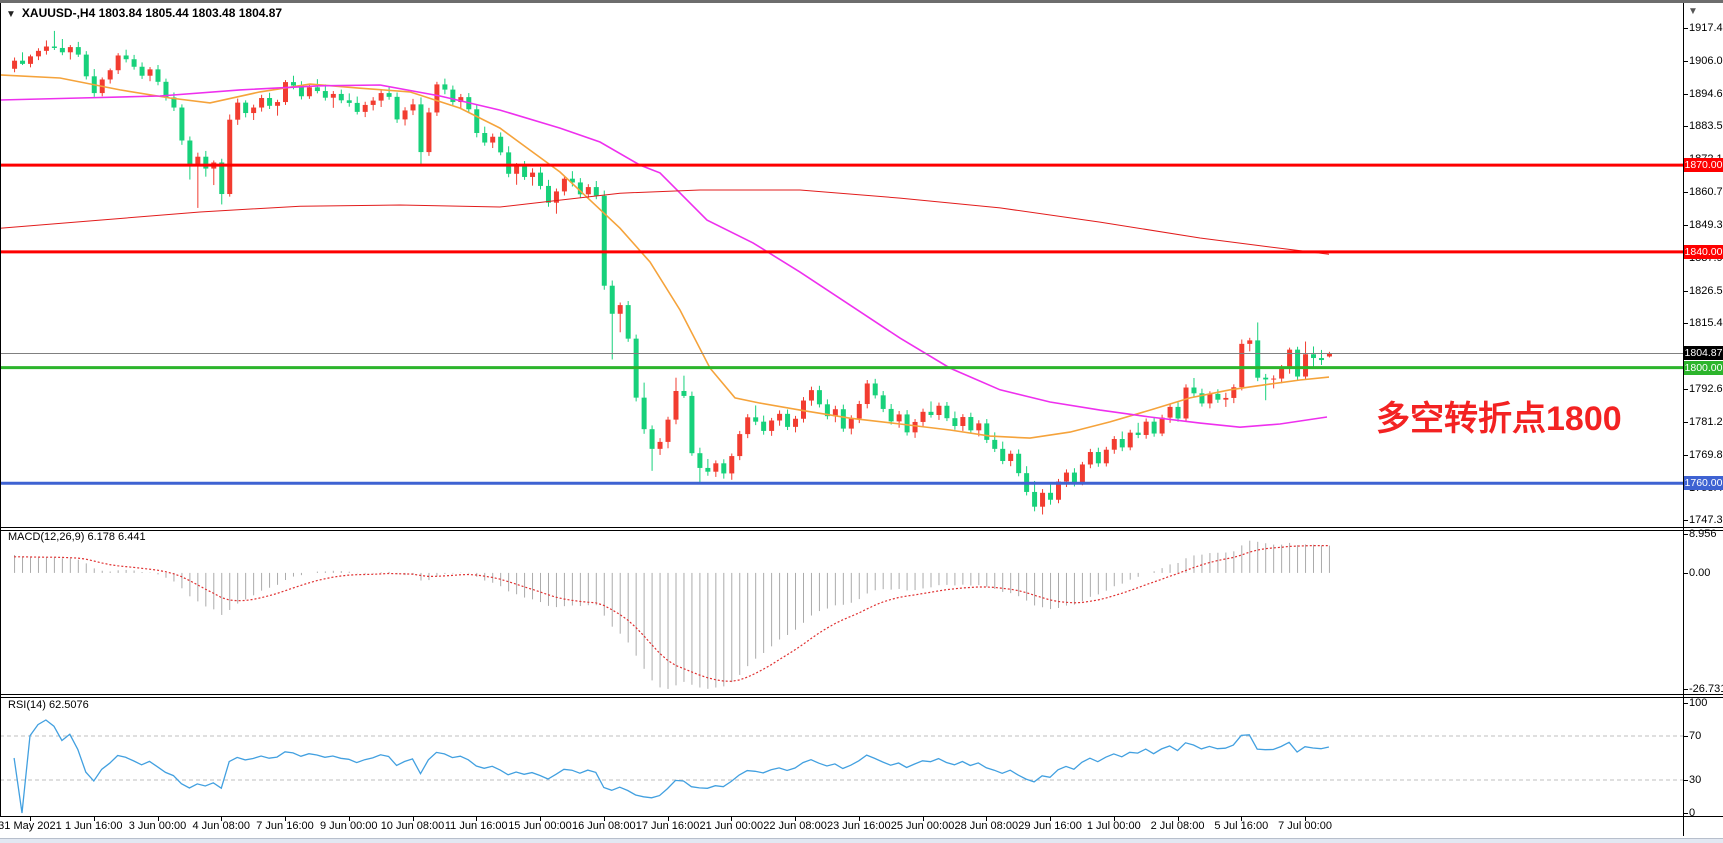 The height and width of the screenshot is (843, 1723). Describe the element at coordinates (1177, 826) in the screenshot. I see `date-axis-label: 2 Jul 08:00` at that location.